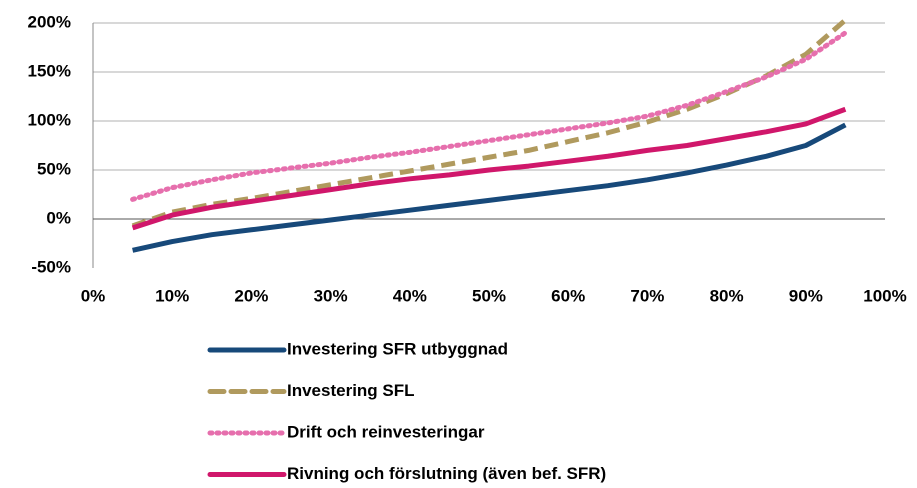 This screenshot has width=917, height=488. Describe the element at coordinates (172, 295) in the screenshot. I see `x-tick-label: 10%` at that location.